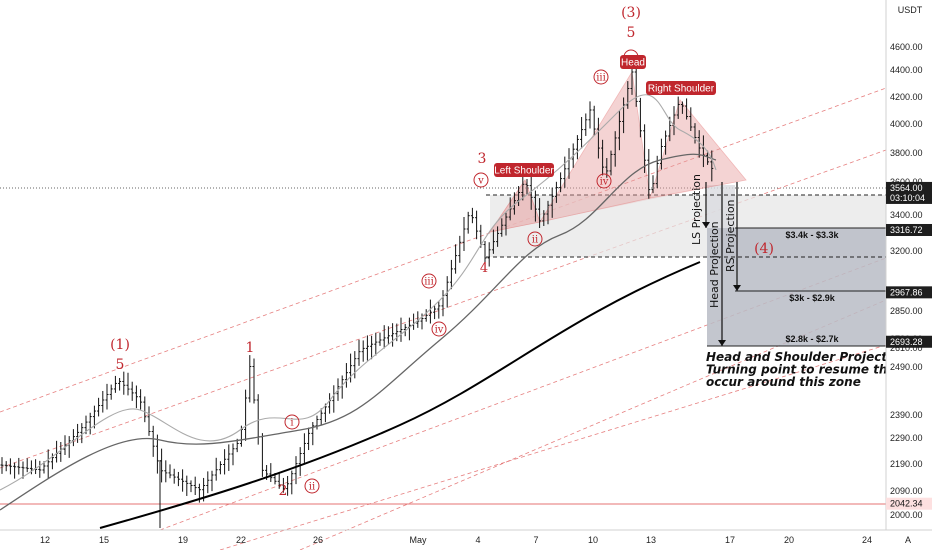 Image resolution: width=932 pixels, height=550 pixels. What do you see at coordinates (906, 515) in the screenshot?
I see `y-tick-label: 2000.00` at bounding box center [906, 515].